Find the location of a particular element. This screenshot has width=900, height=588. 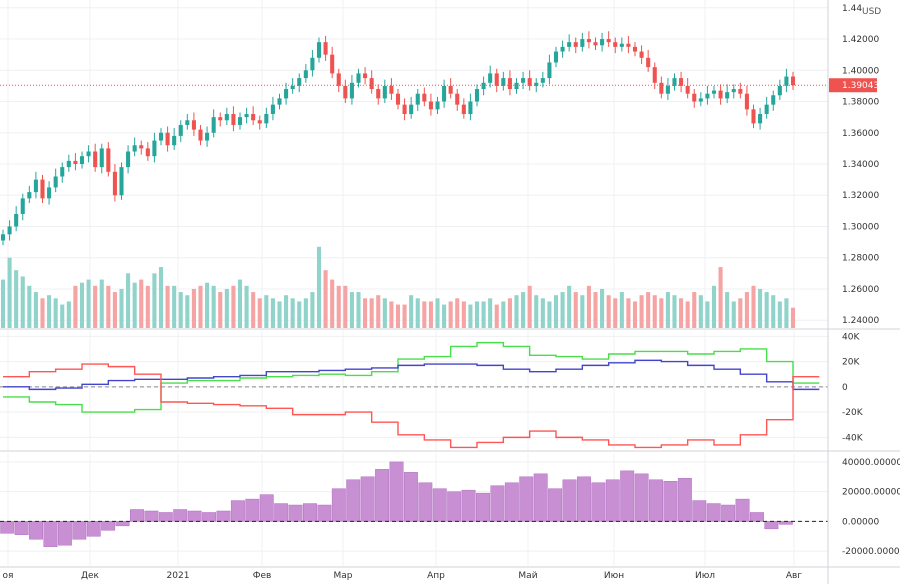

net-tick-label: 40000.00000 is located at coordinates (871, 463).